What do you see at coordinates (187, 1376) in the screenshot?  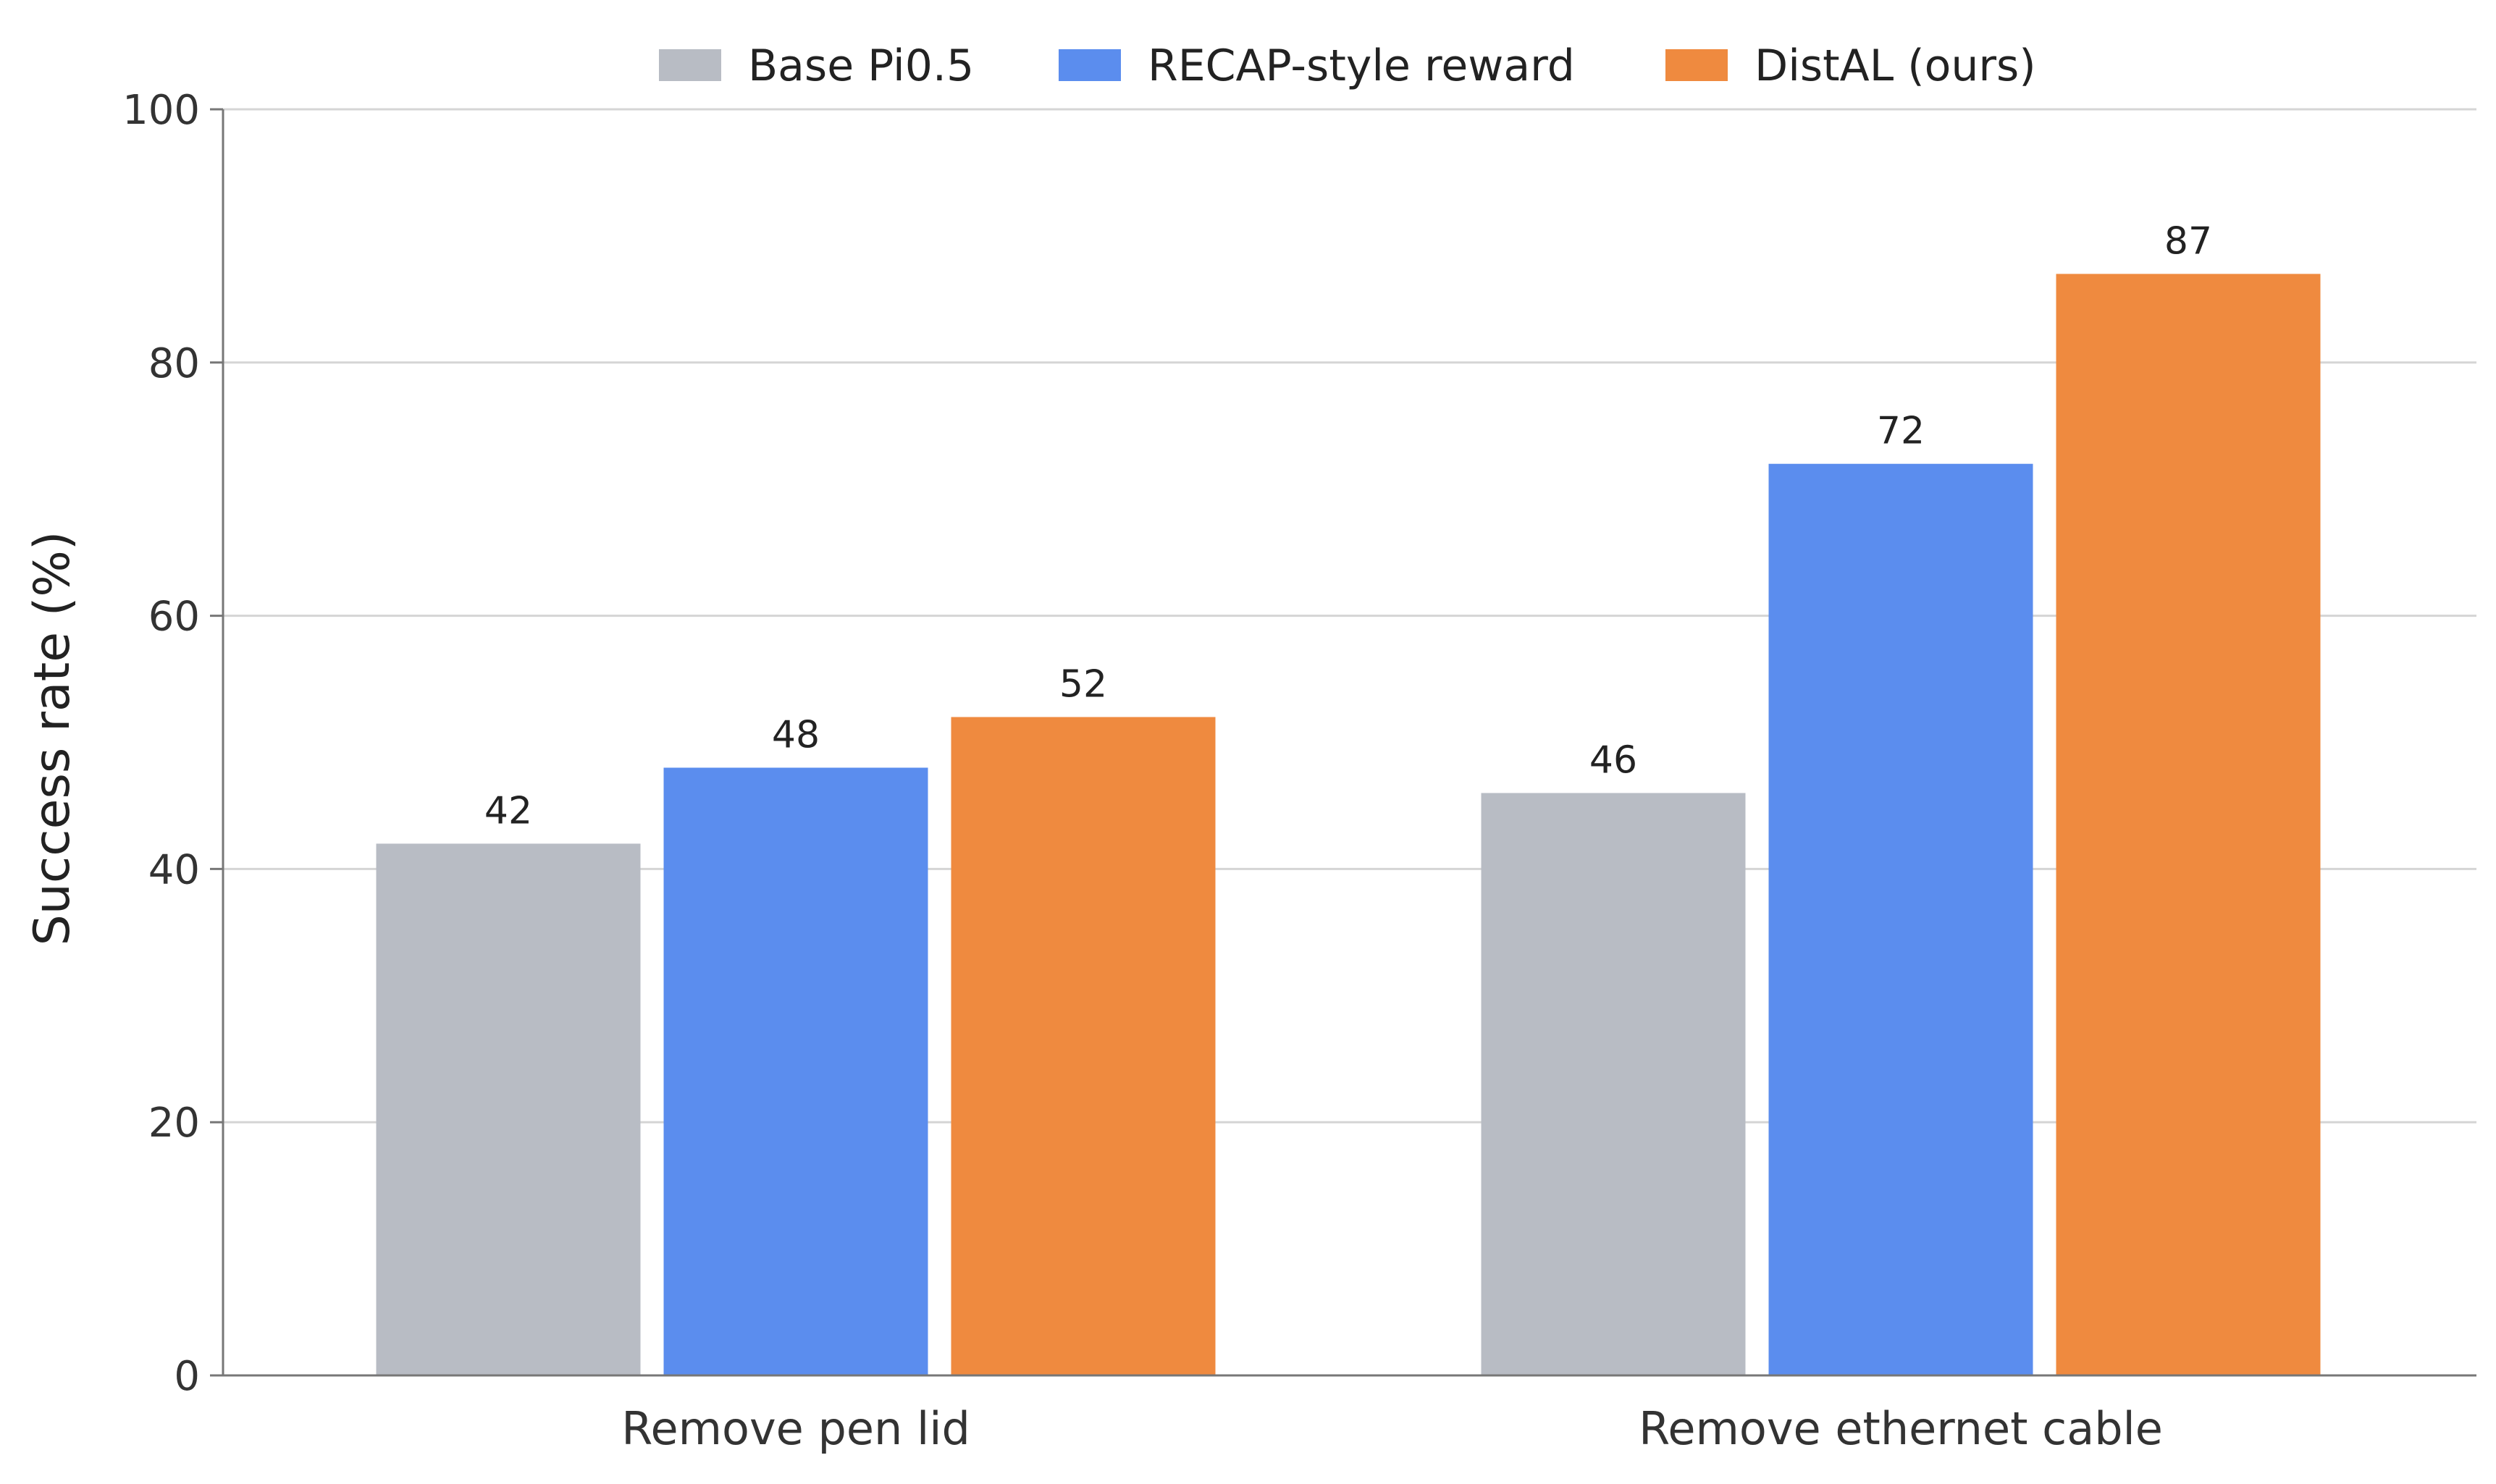 I see `y-tick-label: 0` at bounding box center [187, 1376].